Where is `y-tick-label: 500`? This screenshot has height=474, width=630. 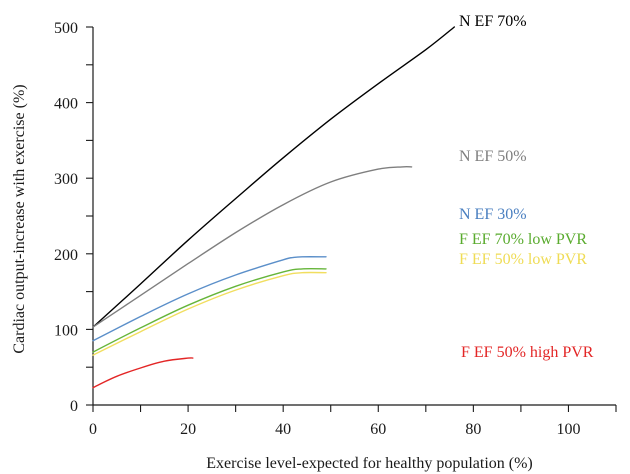
y-tick-label: 500 is located at coordinates (66, 28).